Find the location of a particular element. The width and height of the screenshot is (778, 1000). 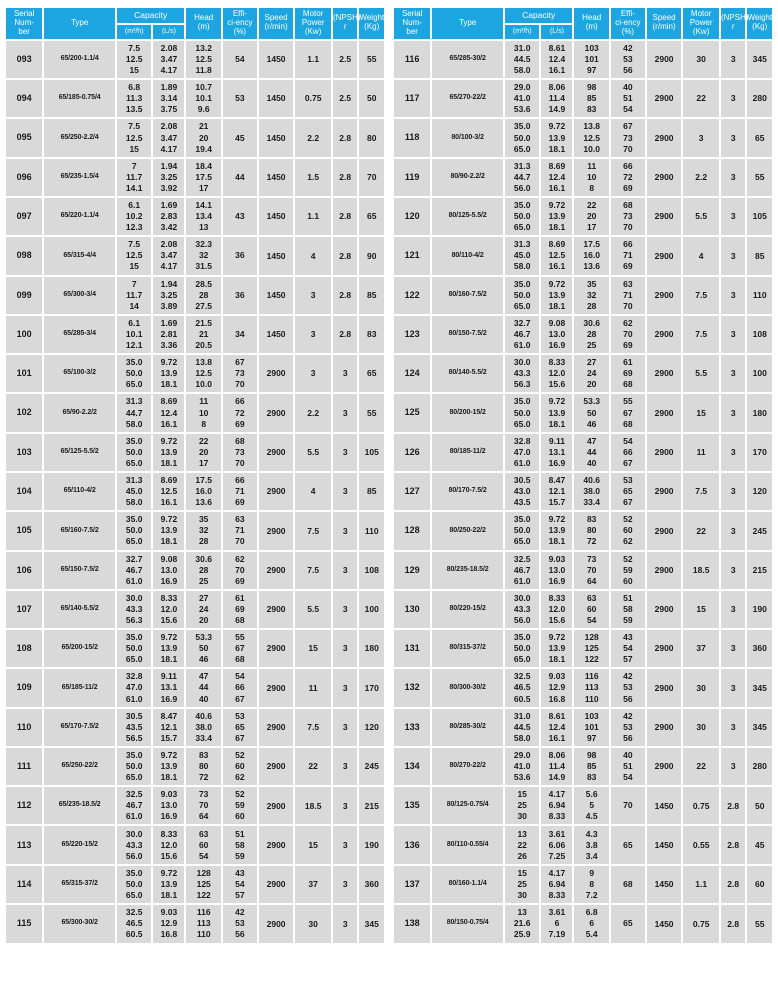

cell-head-value: 5 is located at coordinates (592, 805).